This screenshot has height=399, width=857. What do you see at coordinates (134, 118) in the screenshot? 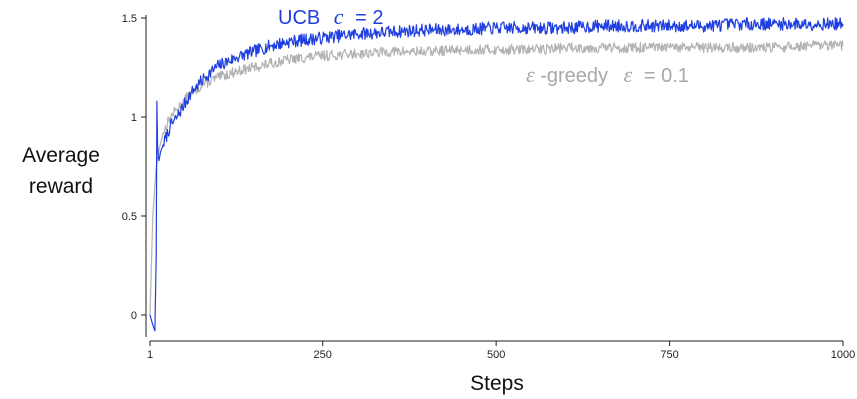
I see `y-tick-label: 1` at bounding box center [134, 118].